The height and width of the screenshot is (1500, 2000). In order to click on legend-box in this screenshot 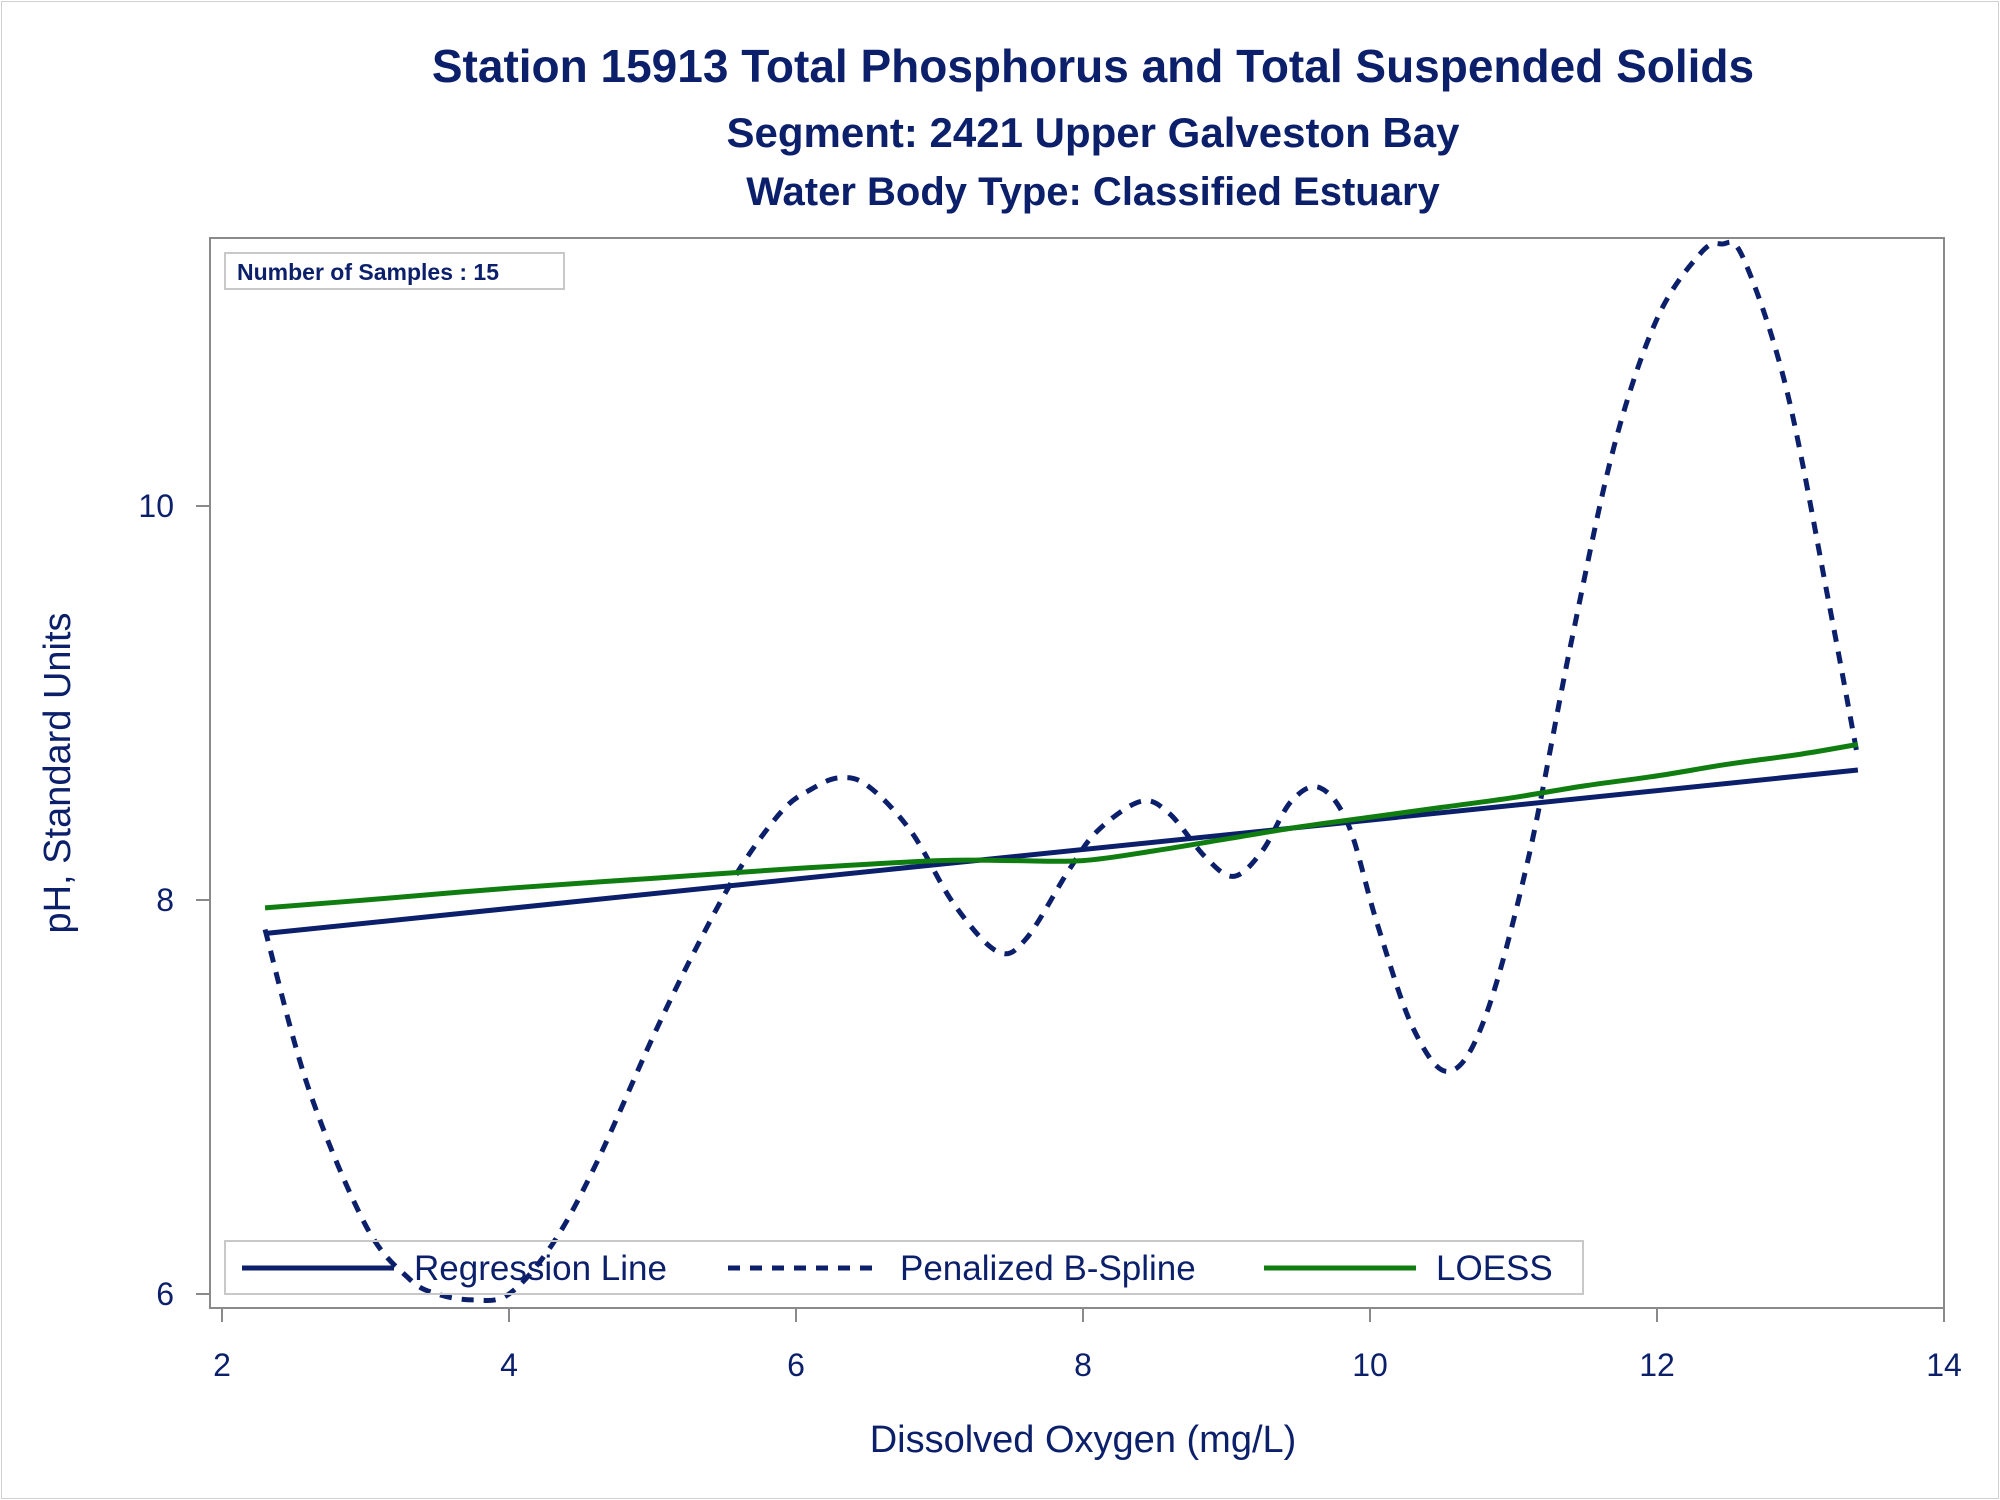, I will do `click(904, 1267)`.